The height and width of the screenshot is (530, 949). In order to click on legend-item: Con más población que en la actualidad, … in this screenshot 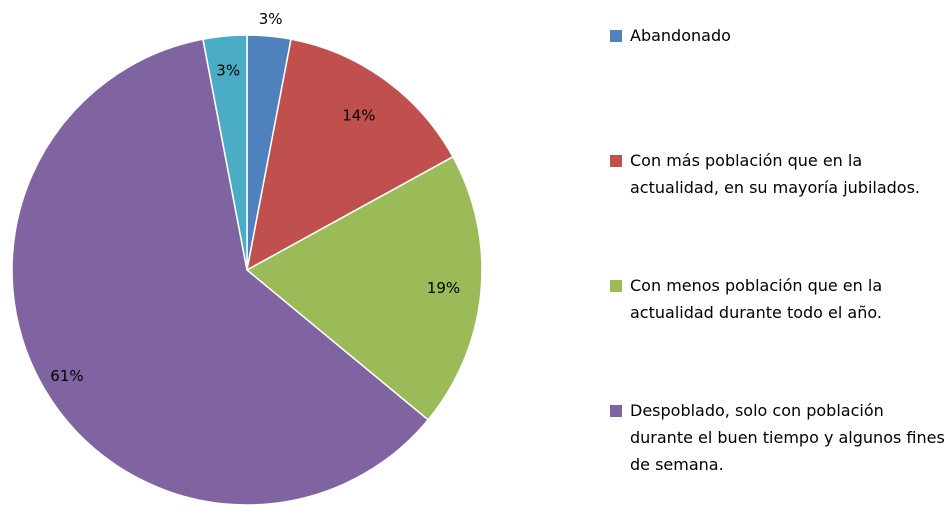, I will do `click(777, 174)`.